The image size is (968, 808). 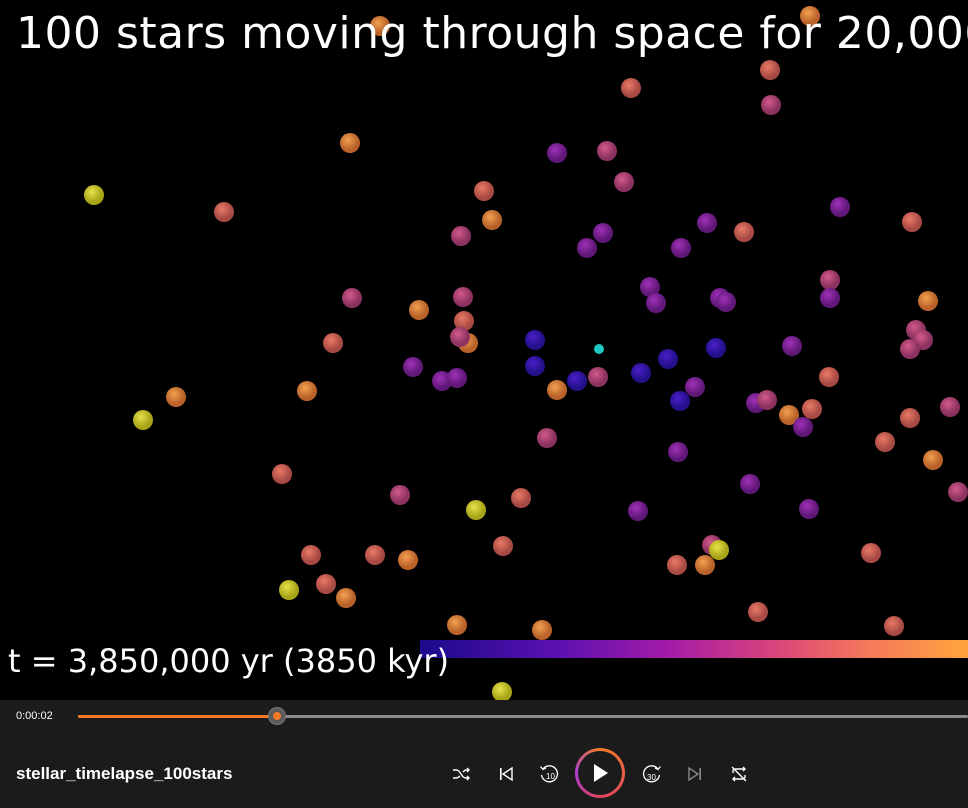 I want to click on color-scale-bar, so click(x=694, y=649).